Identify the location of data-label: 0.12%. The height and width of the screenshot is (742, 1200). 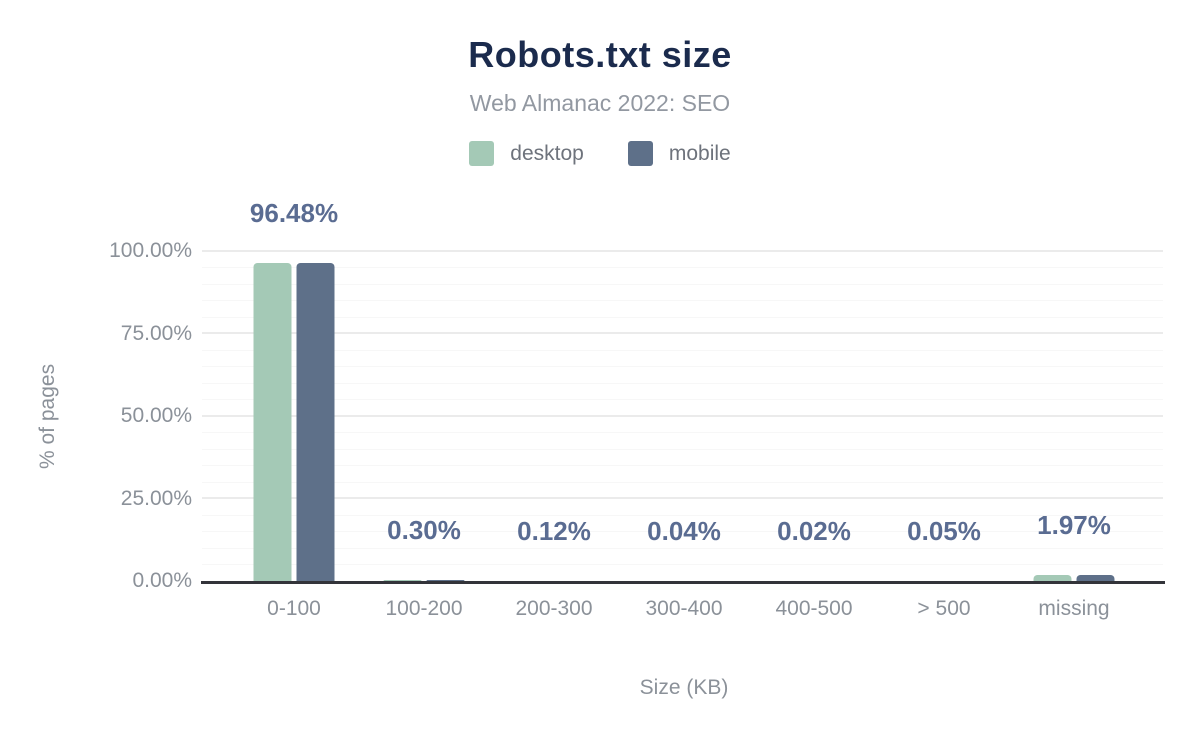
(554, 530).